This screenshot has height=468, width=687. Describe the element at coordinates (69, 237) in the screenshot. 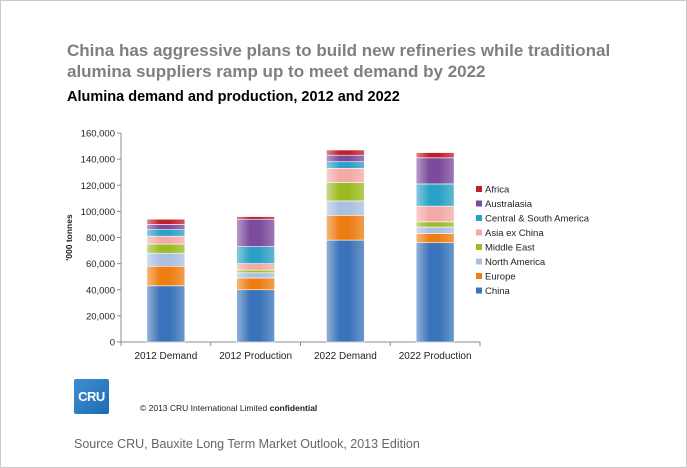

I see `y-axis-title: '000 tonnes` at that location.